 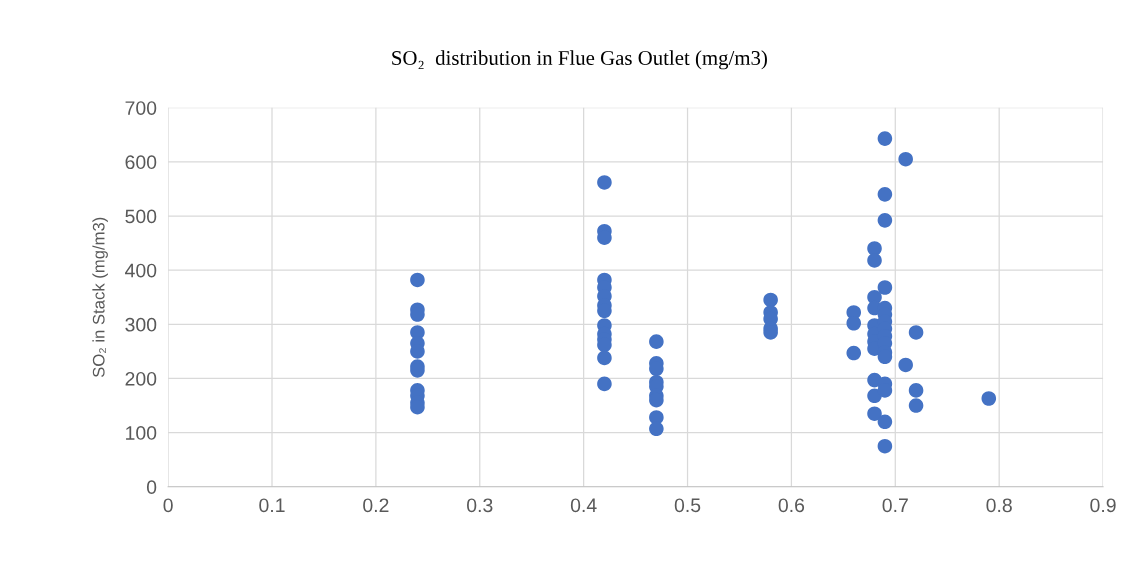 What do you see at coordinates (141, 324) in the screenshot?
I see `y-tick-label: 300` at bounding box center [141, 324].